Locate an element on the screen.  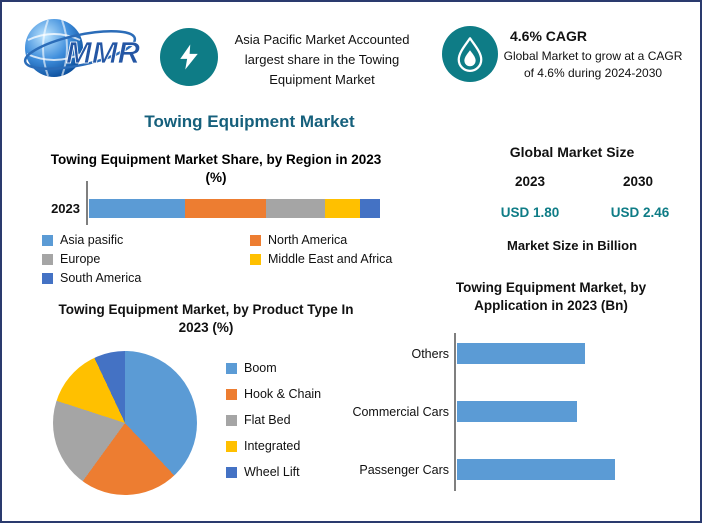
legend-item: Asia pasific is located at coordinates (146, 240).